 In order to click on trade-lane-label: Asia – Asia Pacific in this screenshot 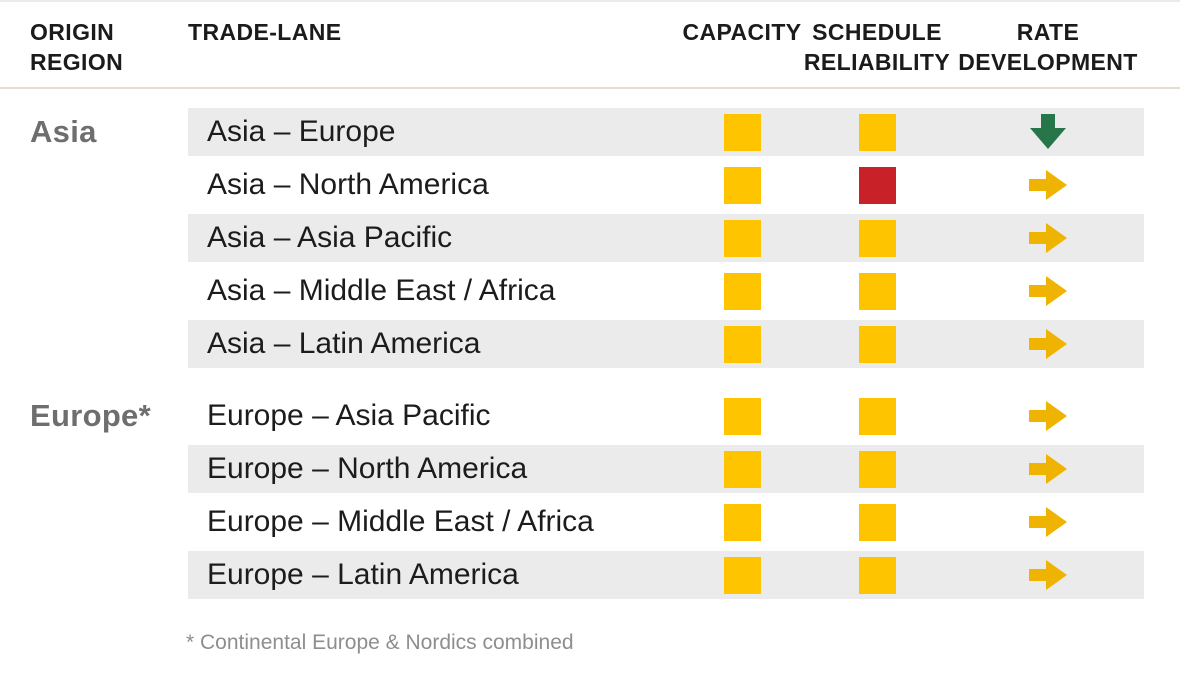, I will do `click(330, 237)`.